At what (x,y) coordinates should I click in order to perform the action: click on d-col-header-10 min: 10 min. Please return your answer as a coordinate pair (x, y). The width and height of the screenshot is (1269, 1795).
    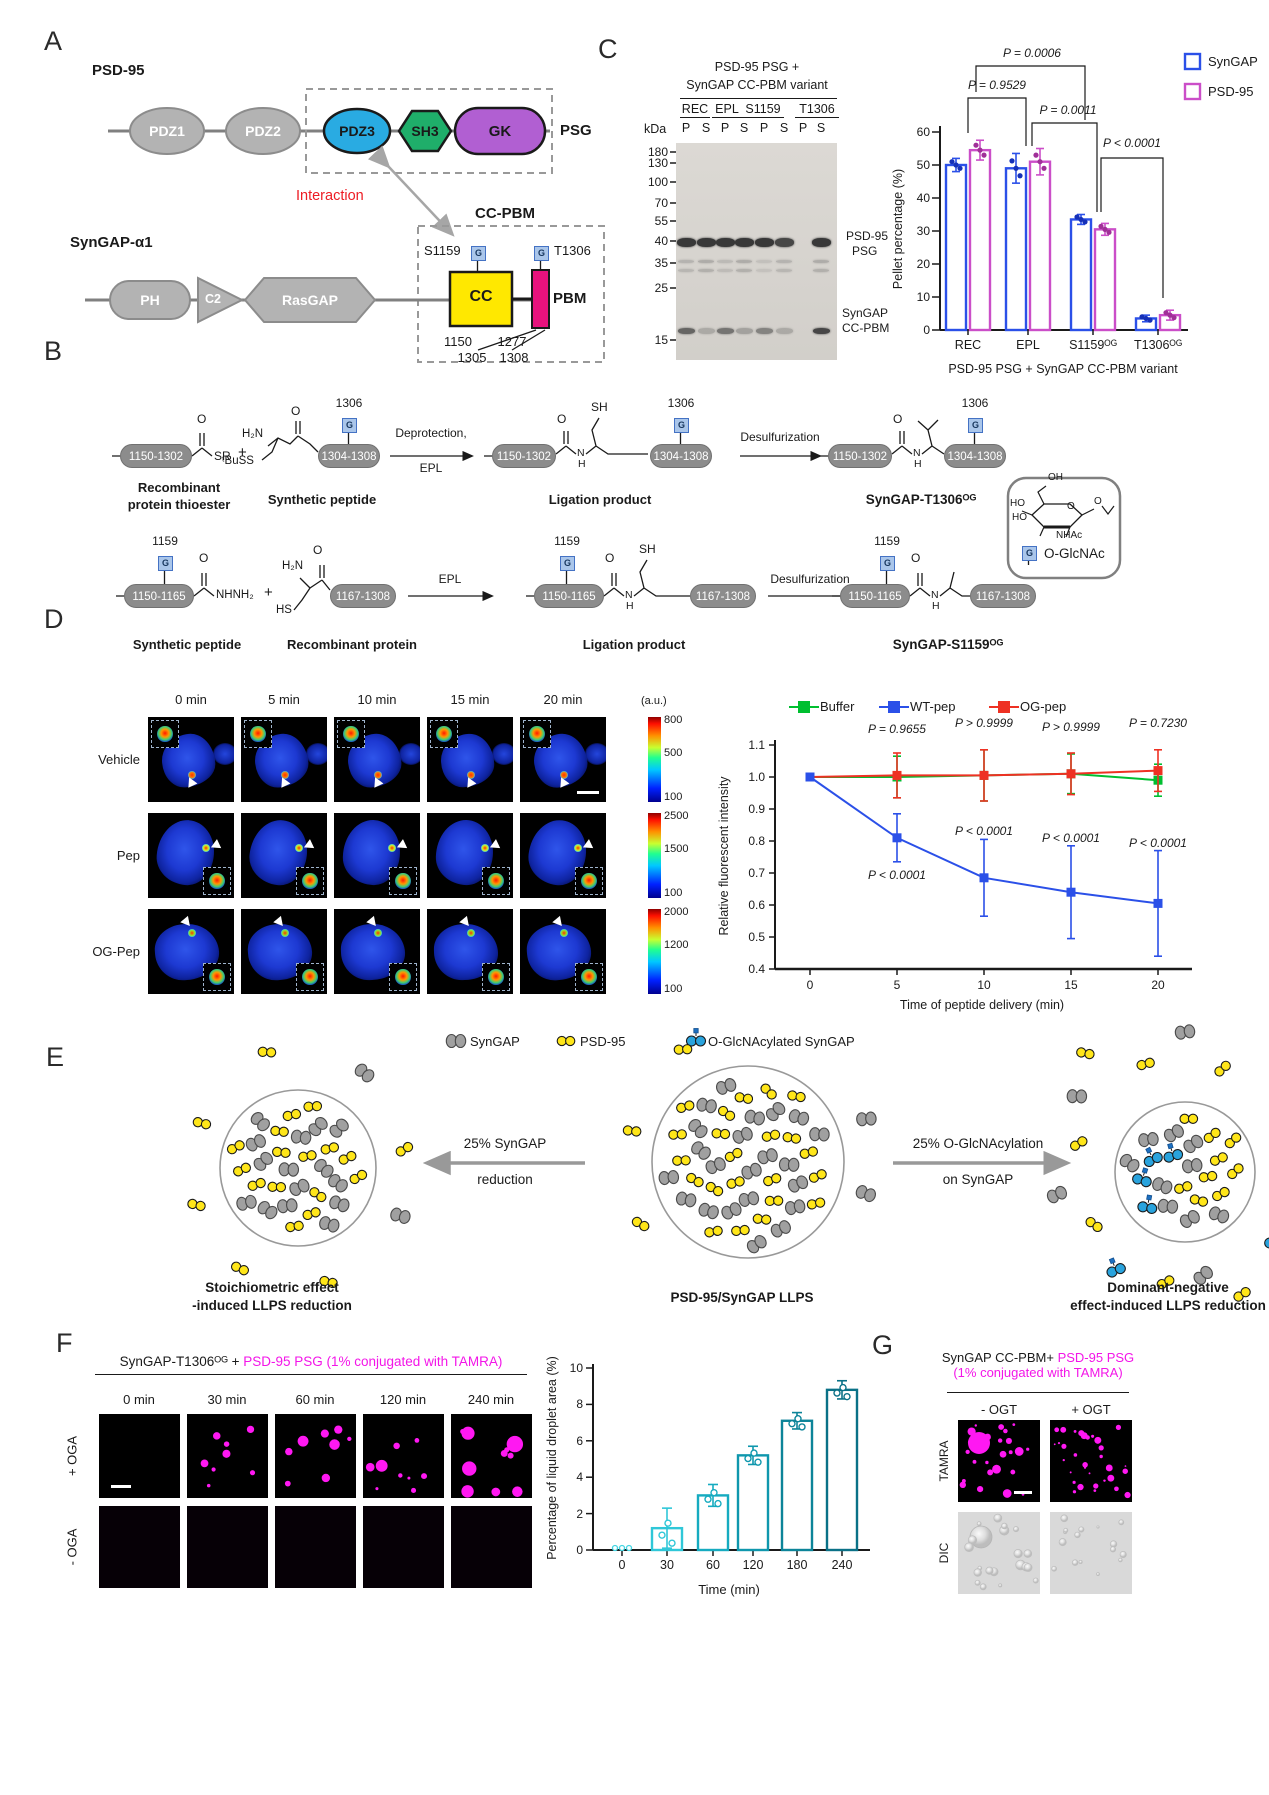
    Looking at the image, I should click on (377, 699).